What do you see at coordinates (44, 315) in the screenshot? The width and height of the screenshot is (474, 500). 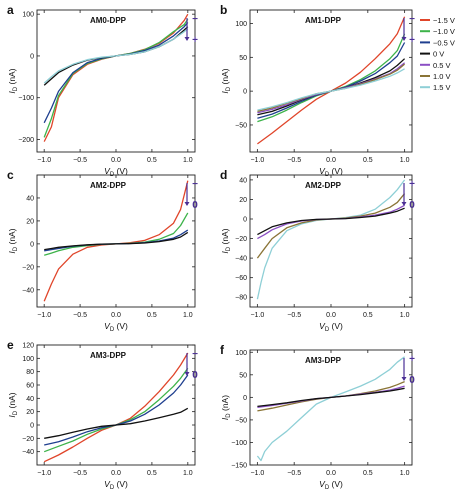 I see `x-tick-label-c: −1.0` at bounding box center [44, 315].